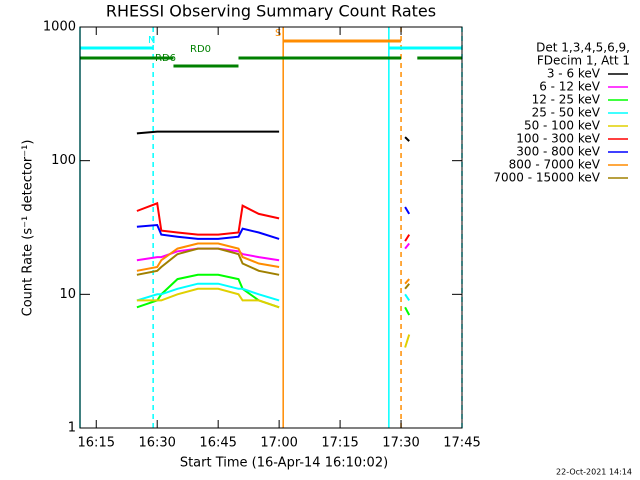  Describe the element at coordinates (271, 11) in the screenshot. I see `chart-title: RHESSI Observing Summary Count Rates` at that location.